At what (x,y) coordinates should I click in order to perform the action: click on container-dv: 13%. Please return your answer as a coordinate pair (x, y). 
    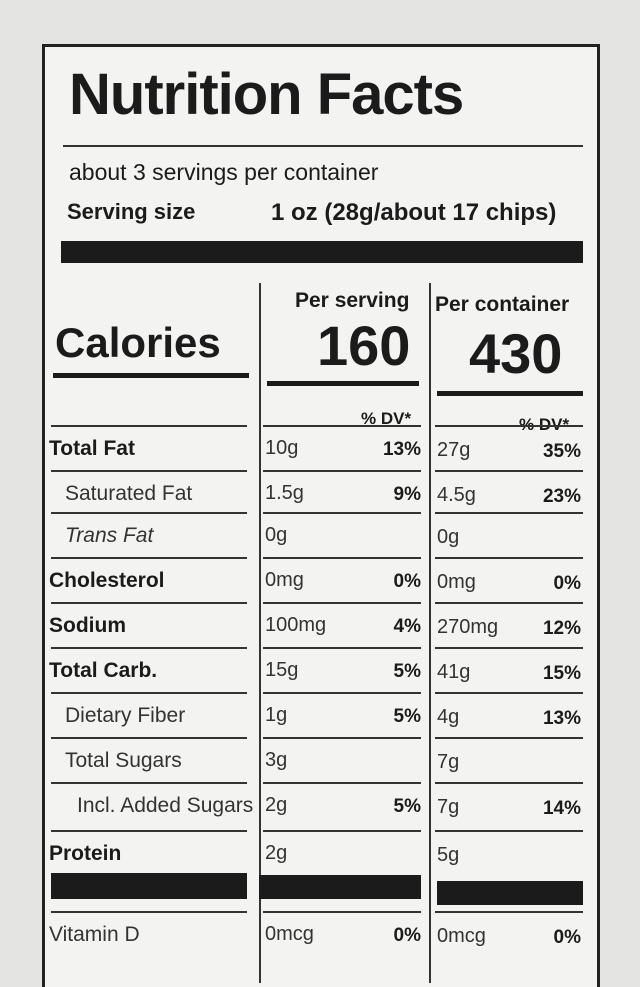
    Looking at the image, I should click on (561, 718).